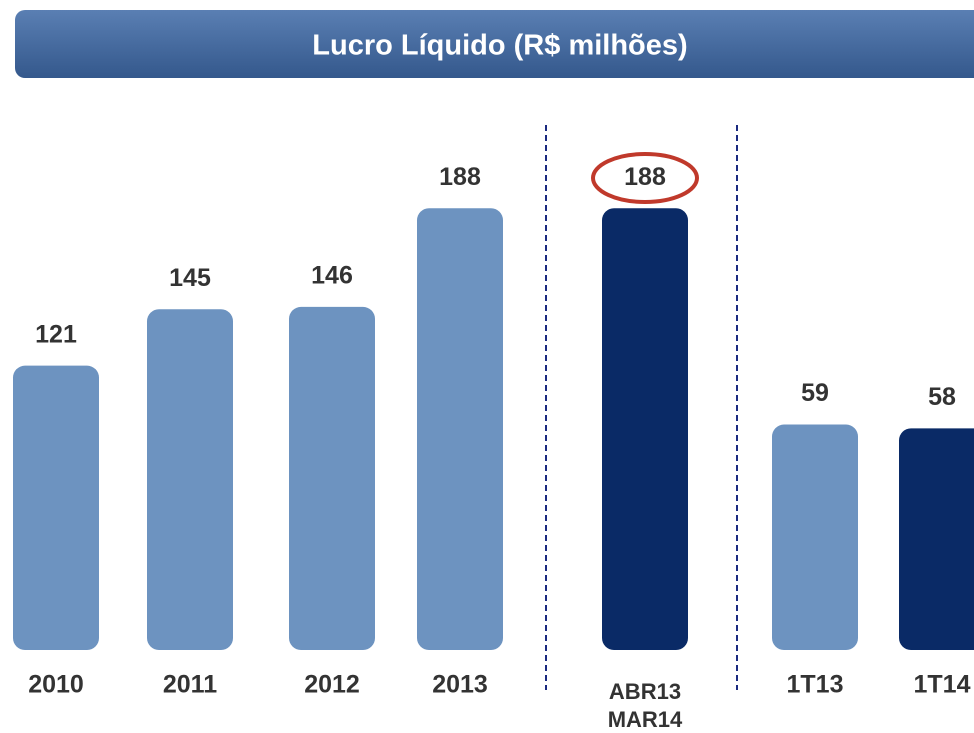 This screenshot has height=733, width=974. What do you see at coordinates (56, 334) in the screenshot?
I see `value-label: 121` at bounding box center [56, 334].